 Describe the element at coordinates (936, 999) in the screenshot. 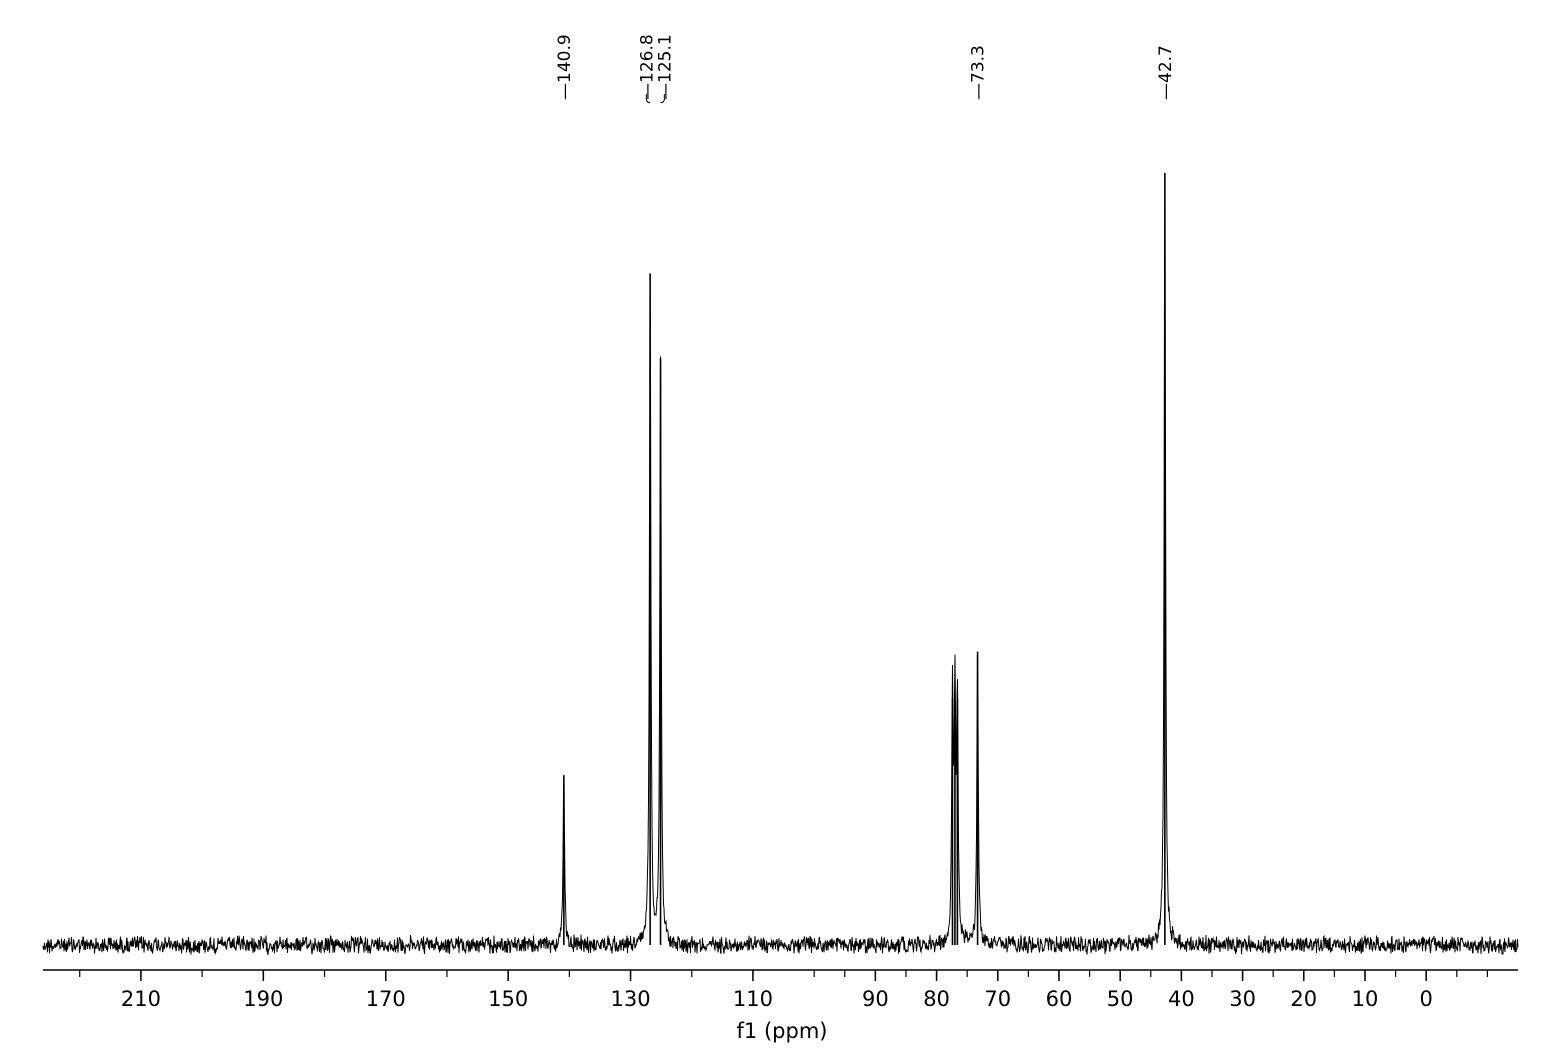

I see `x-tick-label: 80` at that location.